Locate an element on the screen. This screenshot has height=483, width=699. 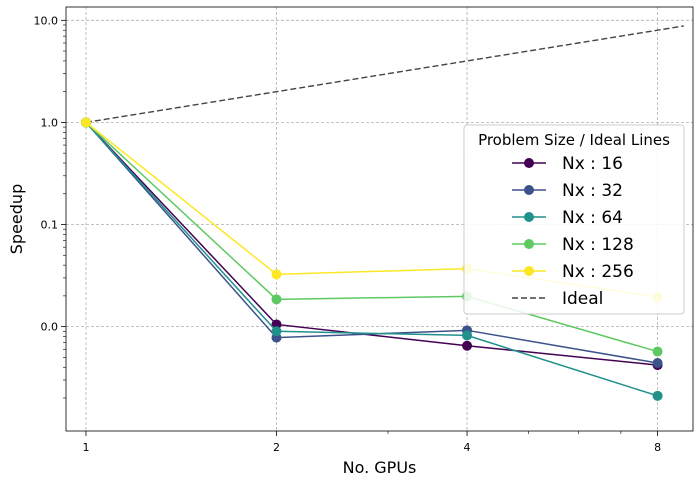
legend-title: Problem Size / Ideal Lines is located at coordinates (574, 140).